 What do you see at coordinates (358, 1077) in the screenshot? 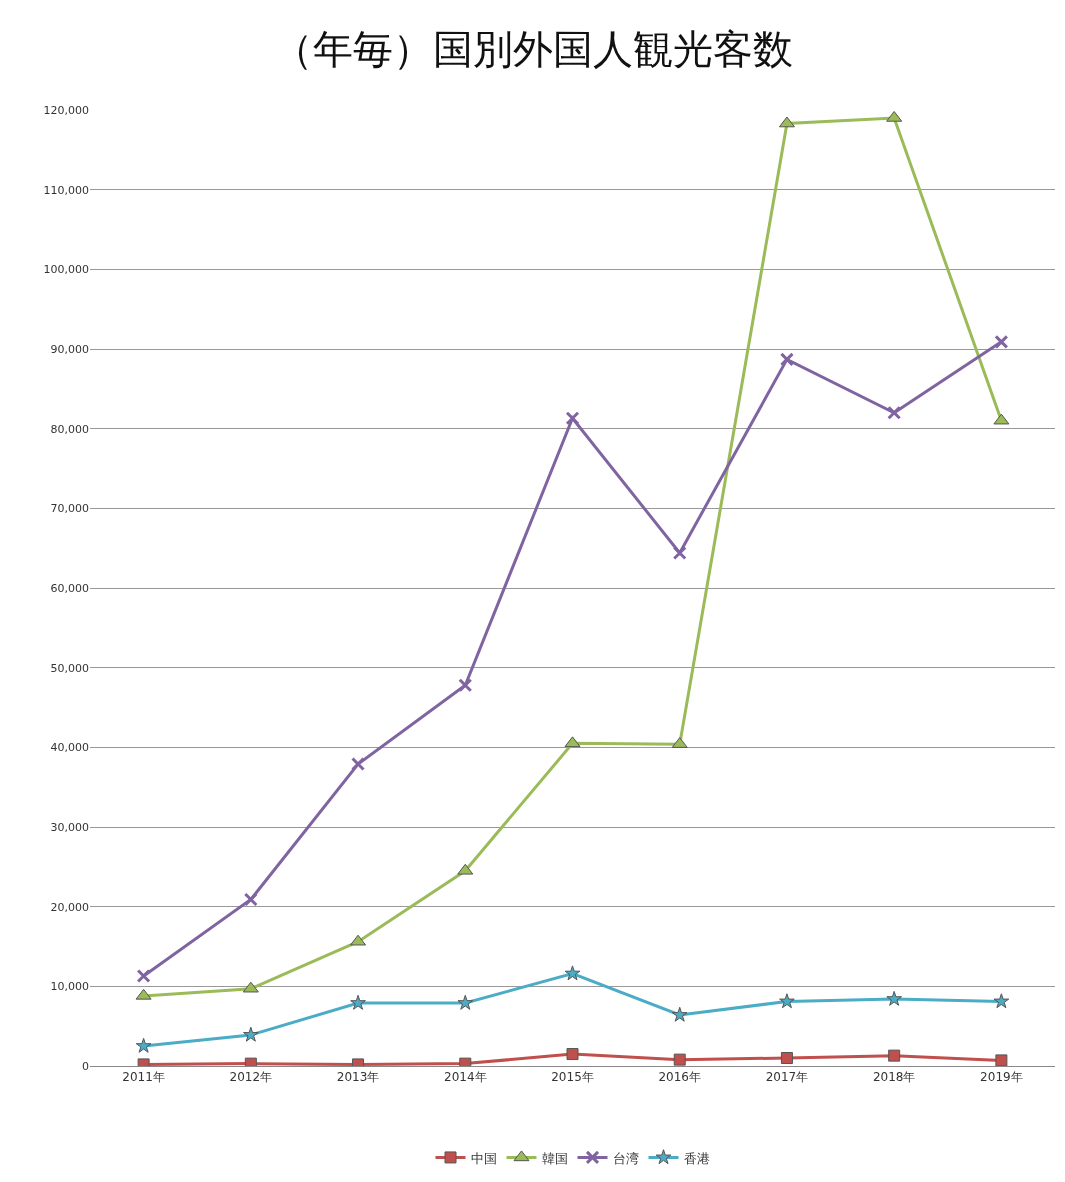
I see `x-tick-label: 2013年` at bounding box center [358, 1077].